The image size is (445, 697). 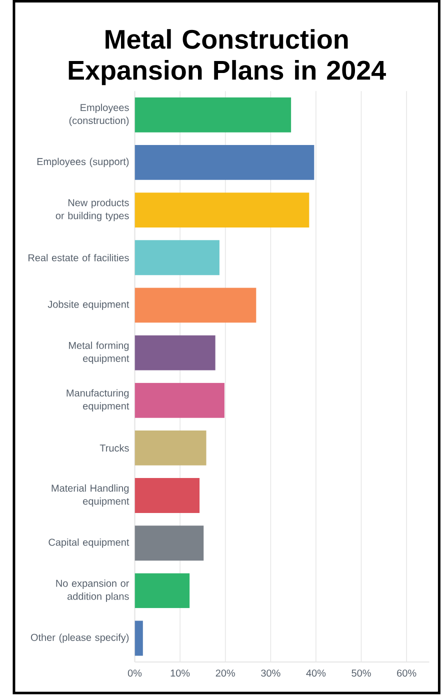 What do you see at coordinates (92, 591) in the screenshot?
I see `y-tick-label: No expansion or addition plans` at bounding box center [92, 591].